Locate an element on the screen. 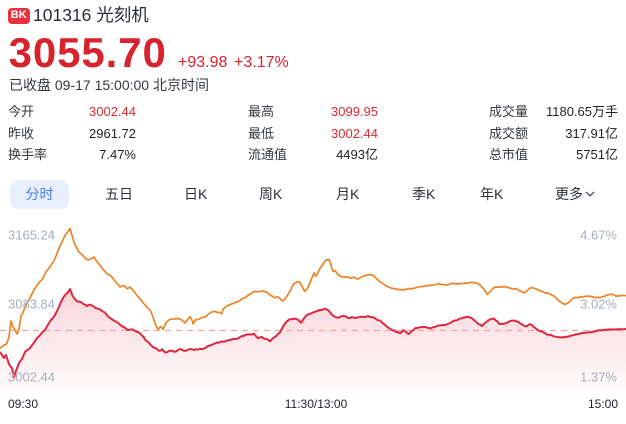  svg-text: 3083.84 is located at coordinates (31, 304).